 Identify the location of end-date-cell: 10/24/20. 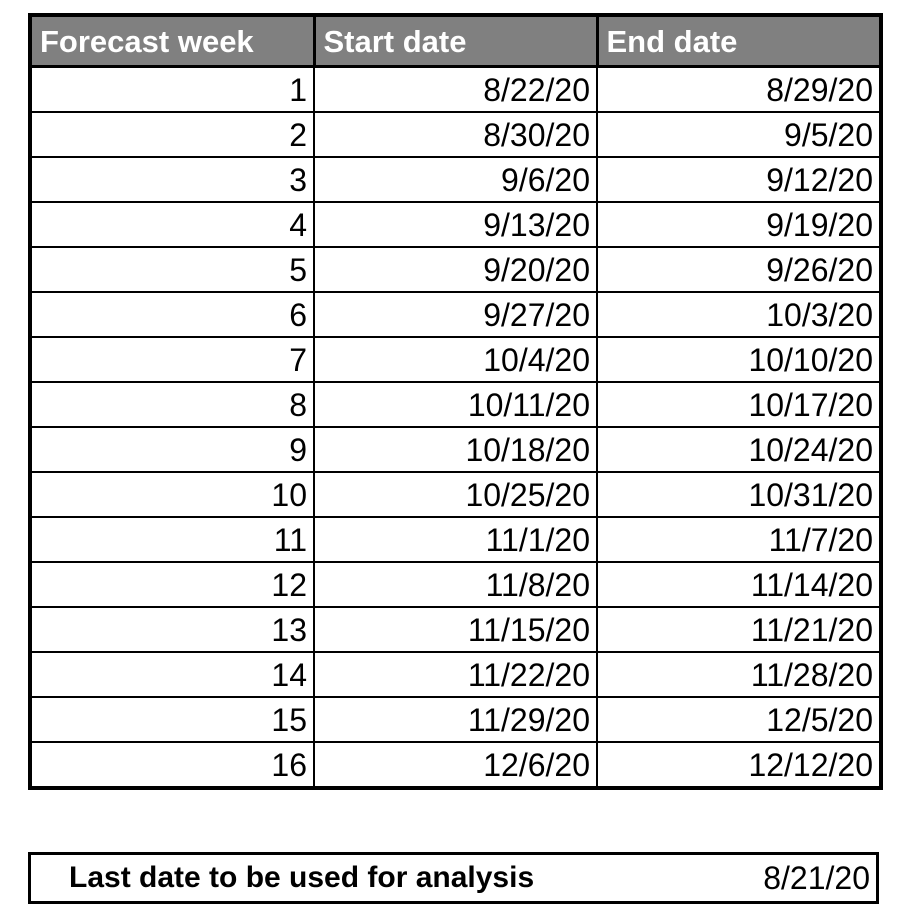
(739, 449).